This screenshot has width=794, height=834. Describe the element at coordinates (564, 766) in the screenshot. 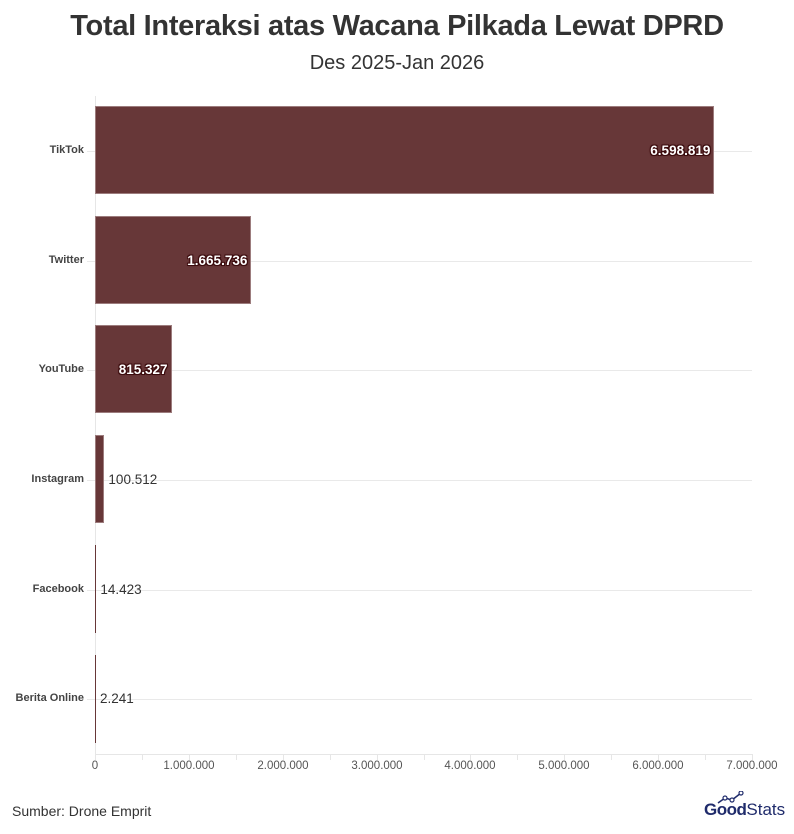

I see `x-tick-label: 5.000.000` at that location.